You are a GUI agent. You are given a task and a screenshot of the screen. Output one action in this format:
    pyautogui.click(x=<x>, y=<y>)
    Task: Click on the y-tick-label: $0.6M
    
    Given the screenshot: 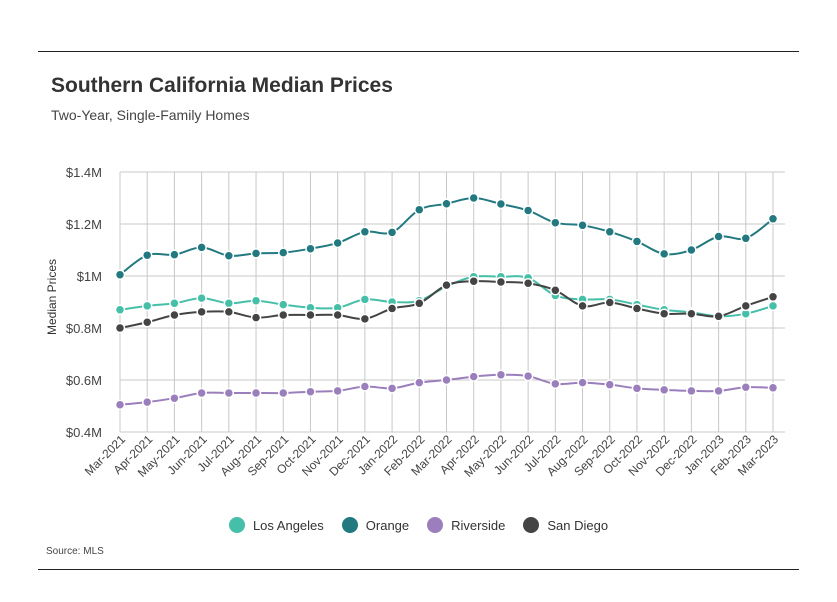 What is the action you would take?
    pyautogui.click(x=84, y=380)
    